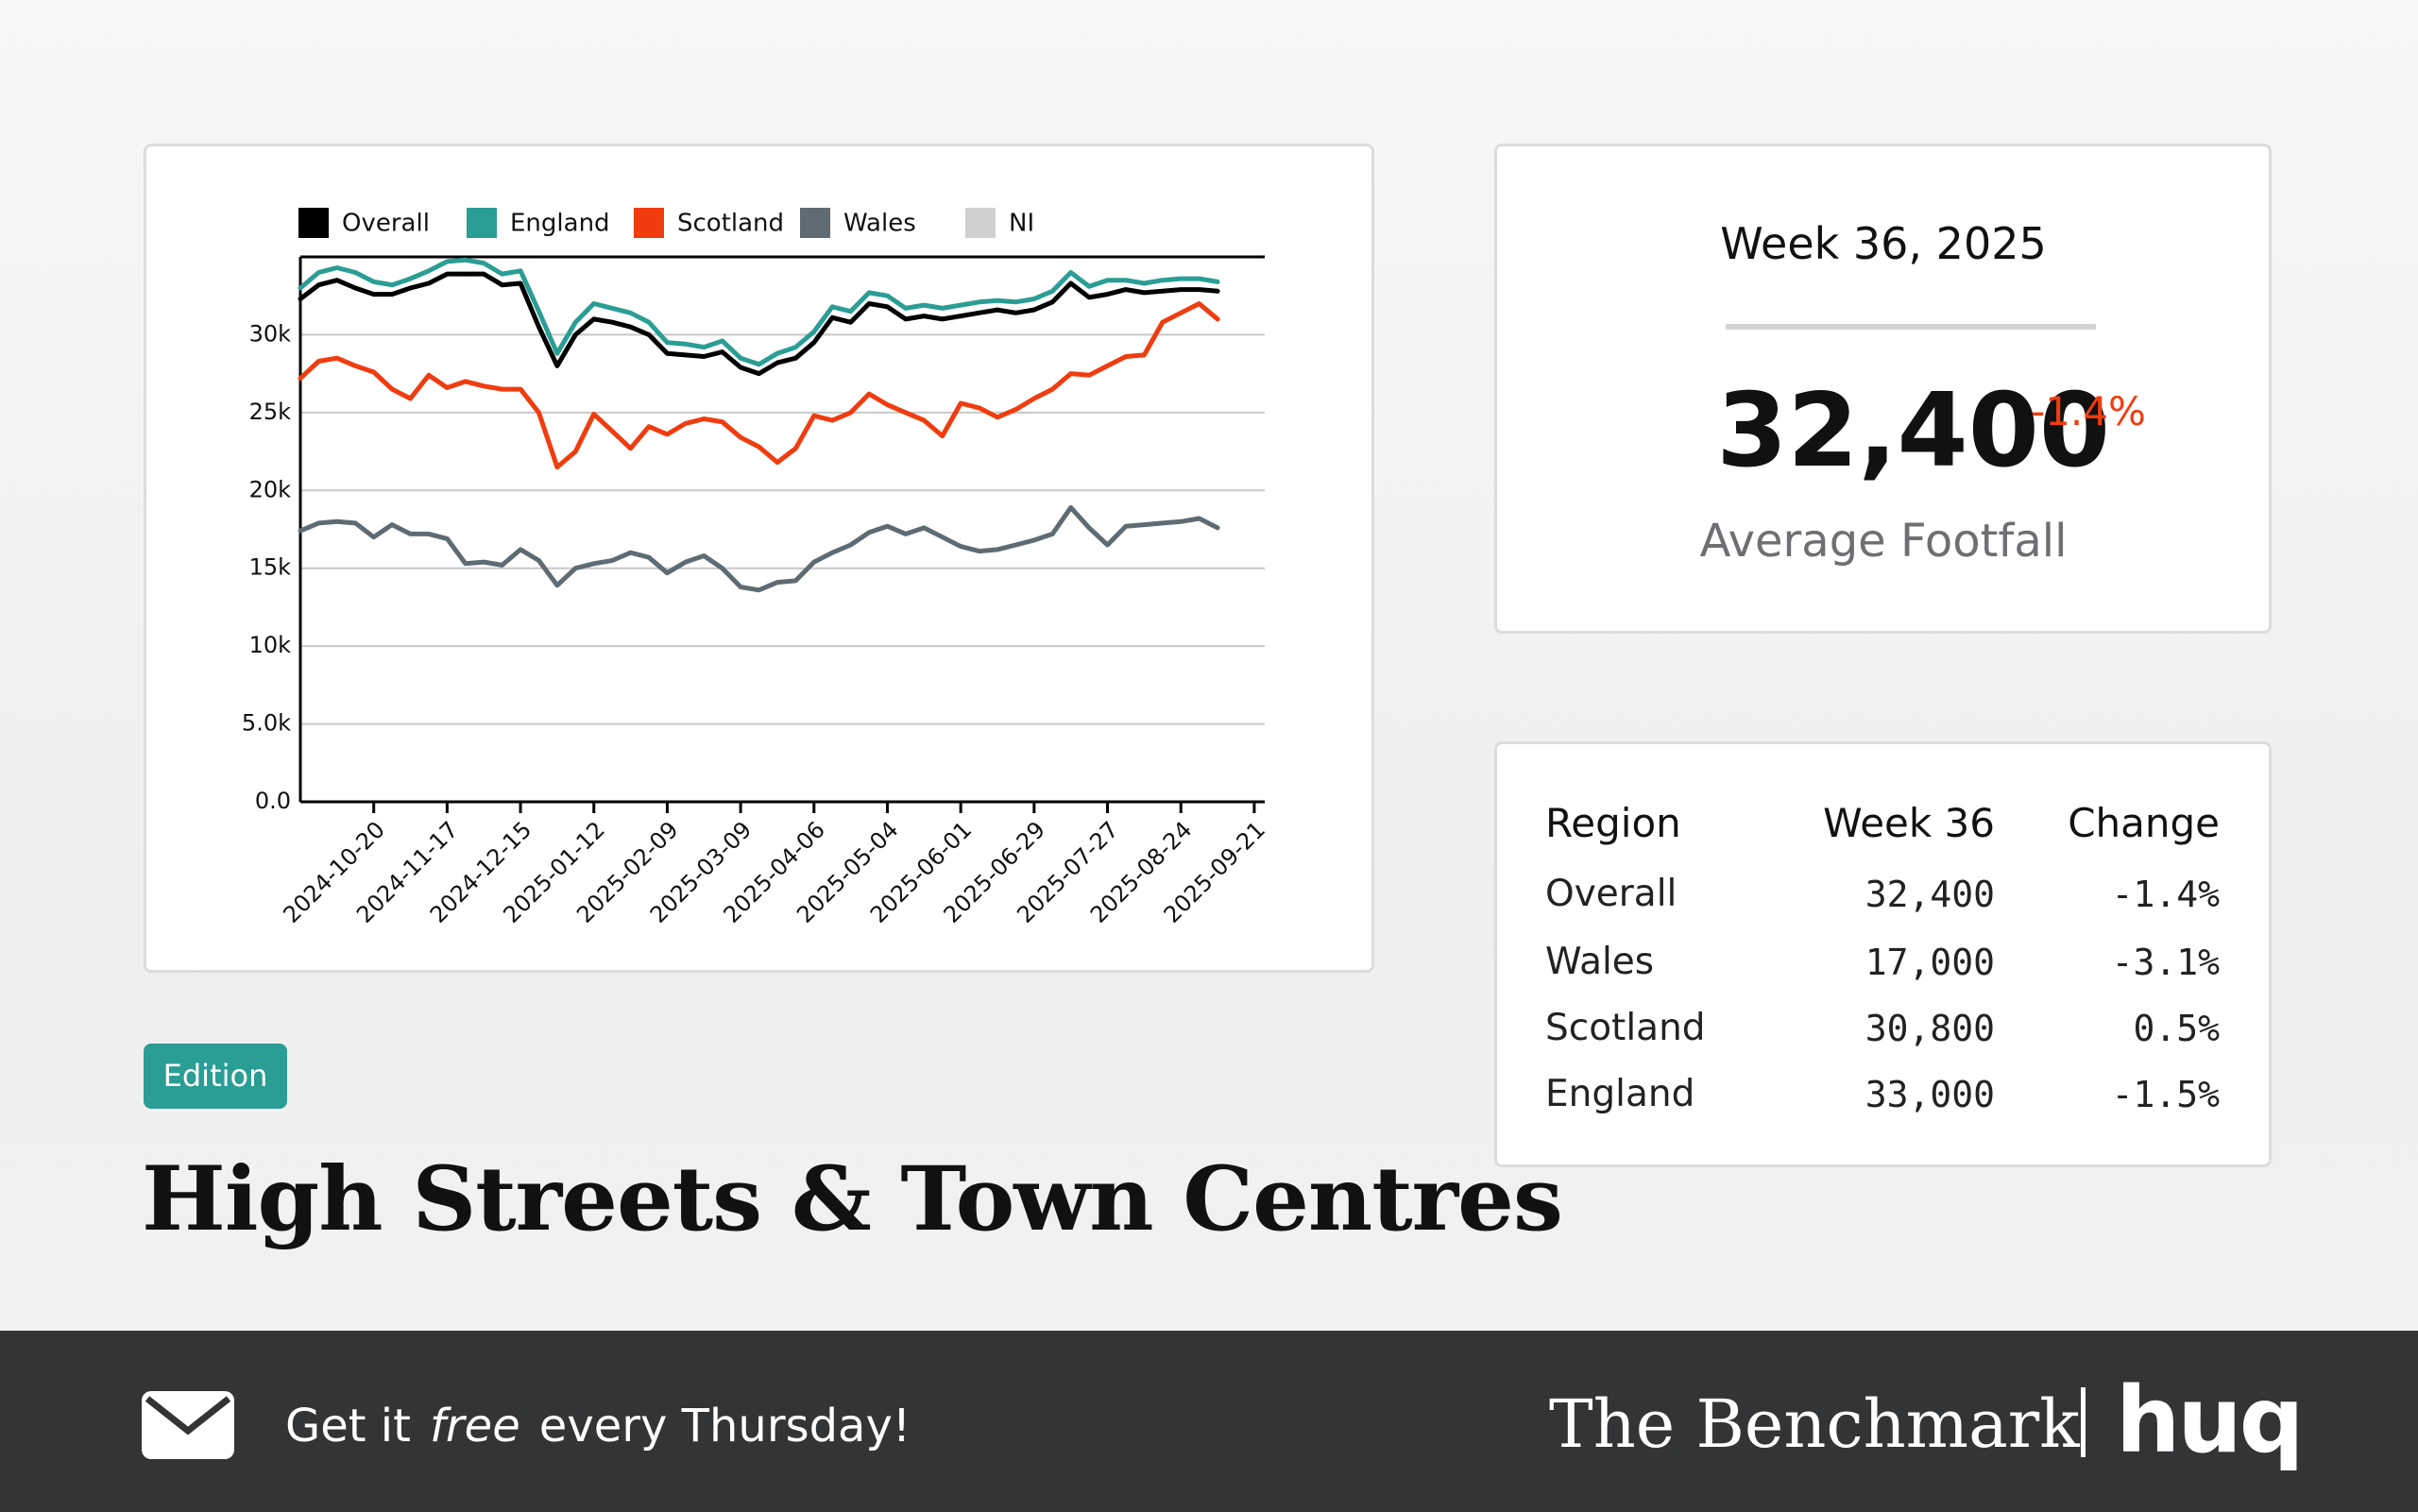  What do you see at coordinates (1930, 1028) in the screenshot?
I see `table-cell: 30,800` at bounding box center [1930, 1028].